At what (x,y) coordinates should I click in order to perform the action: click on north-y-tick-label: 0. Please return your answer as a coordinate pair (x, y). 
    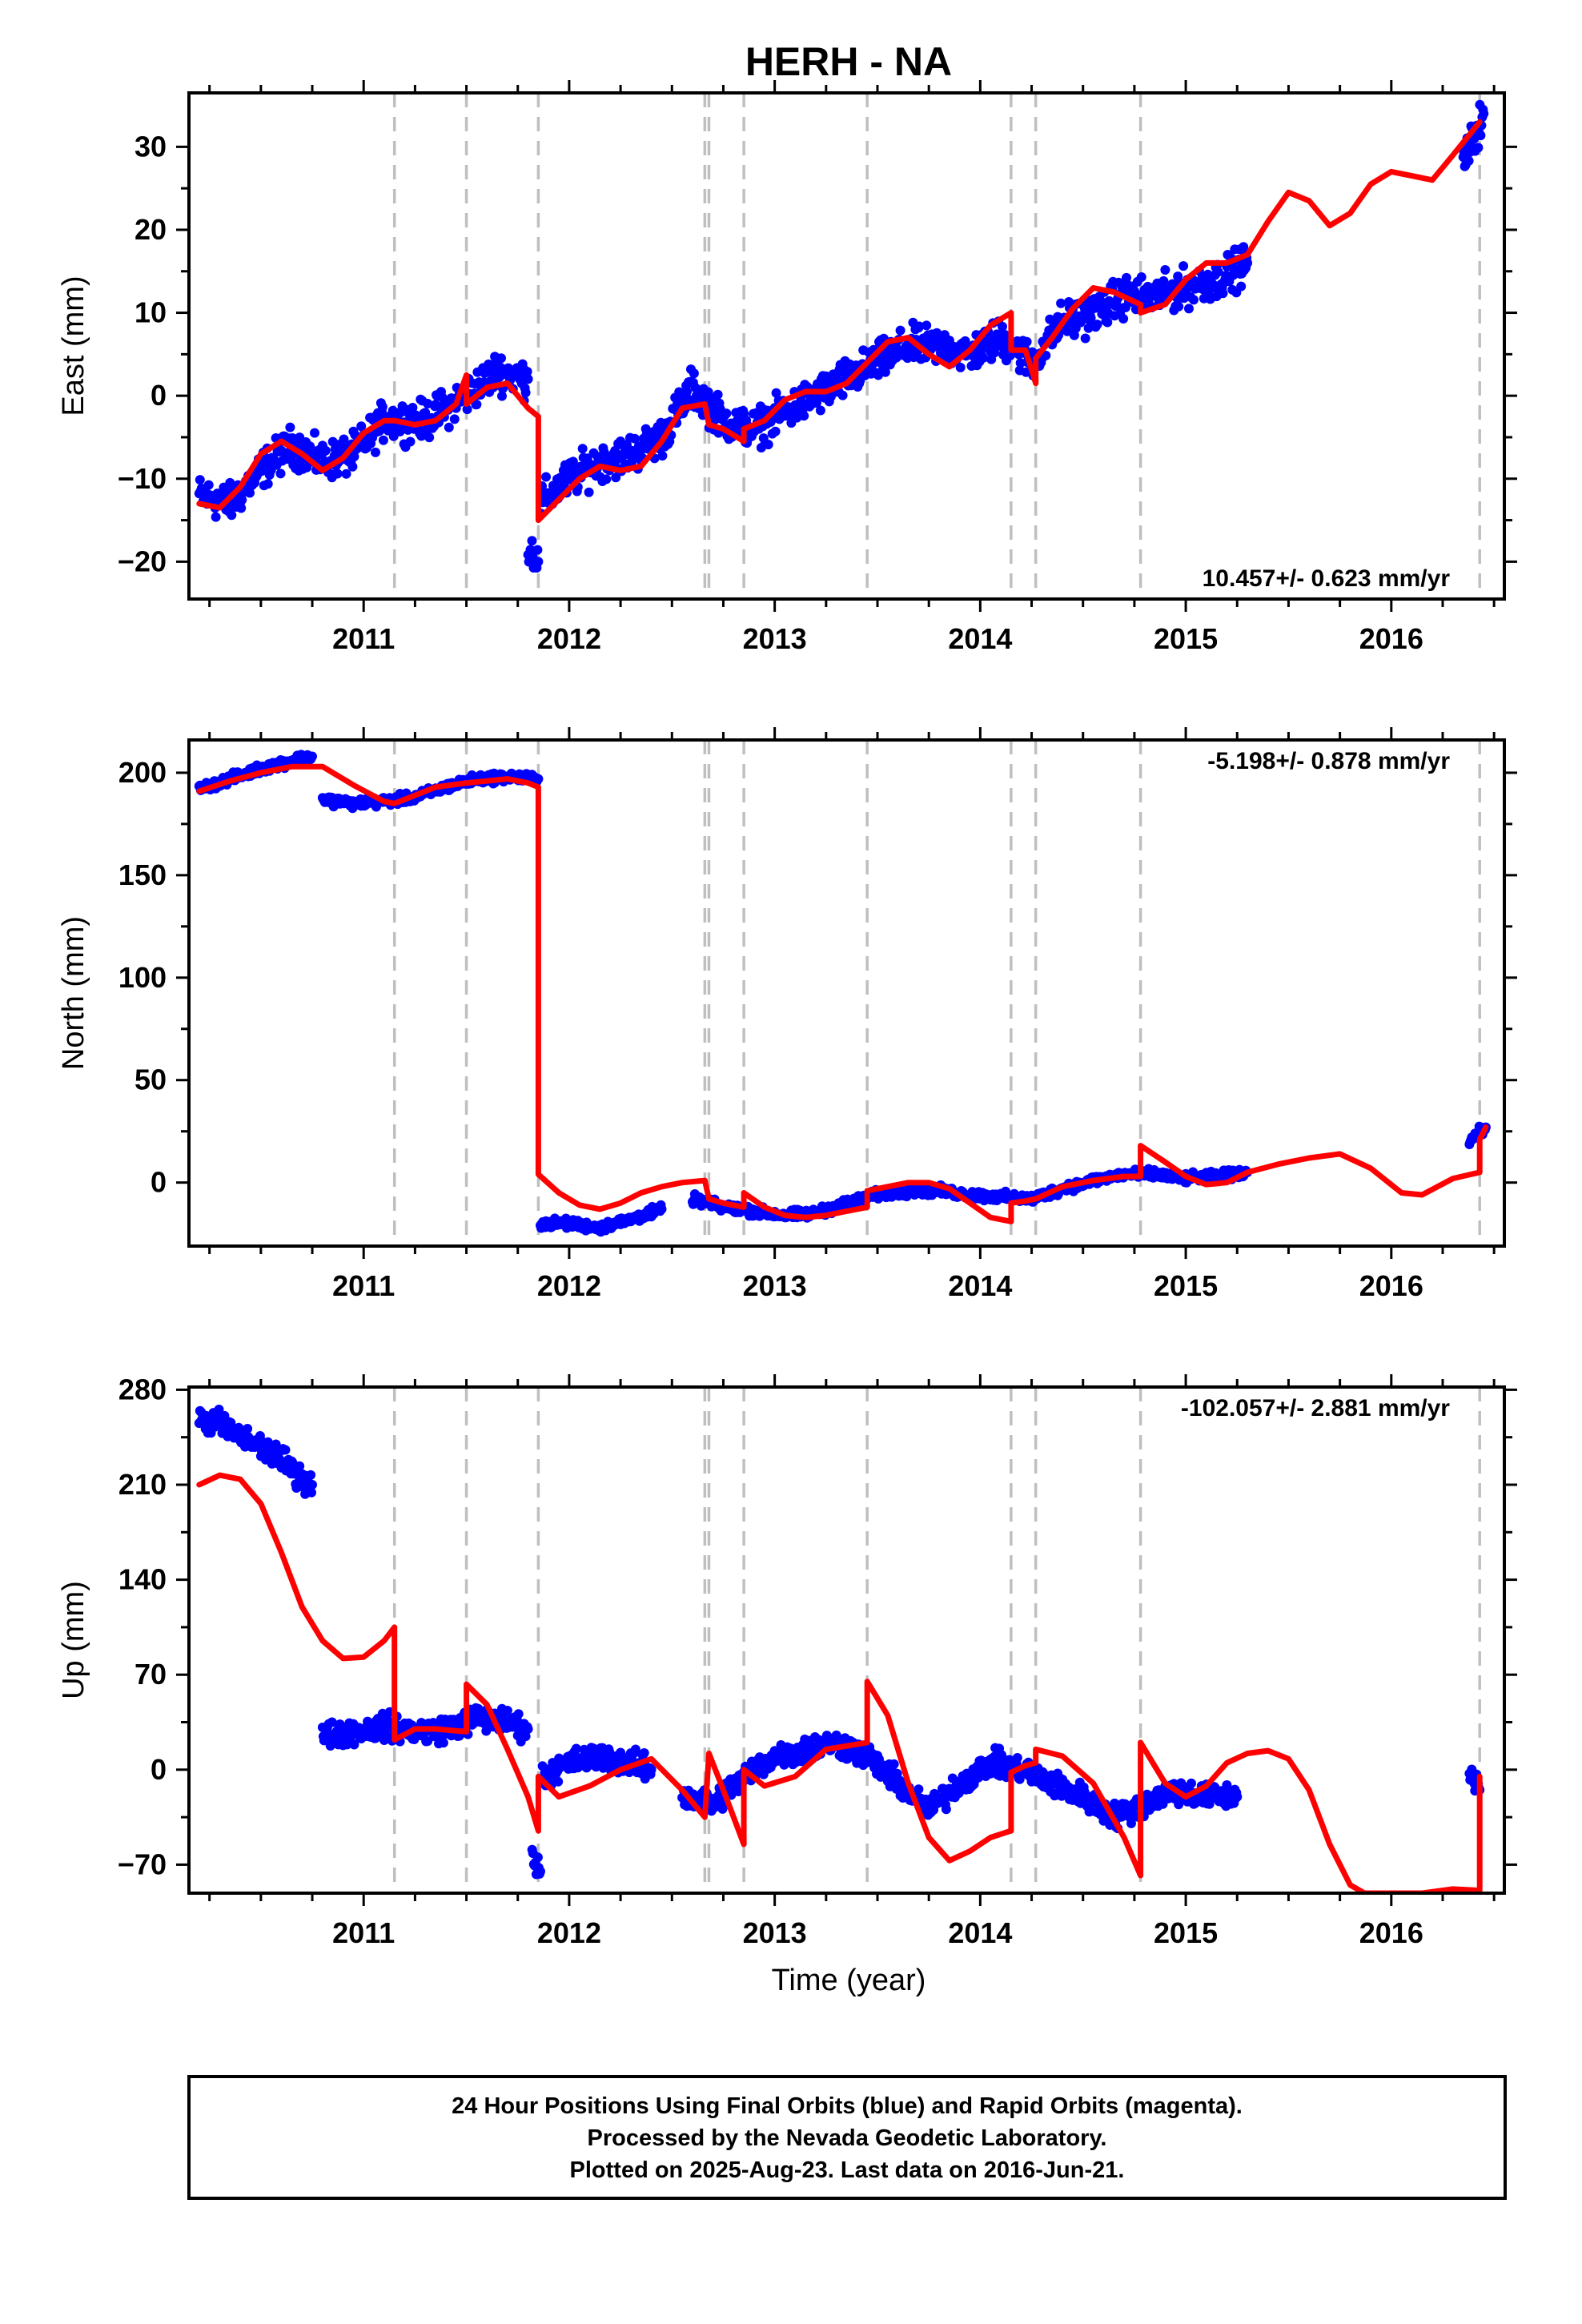
    Looking at the image, I should click on (159, 1182).